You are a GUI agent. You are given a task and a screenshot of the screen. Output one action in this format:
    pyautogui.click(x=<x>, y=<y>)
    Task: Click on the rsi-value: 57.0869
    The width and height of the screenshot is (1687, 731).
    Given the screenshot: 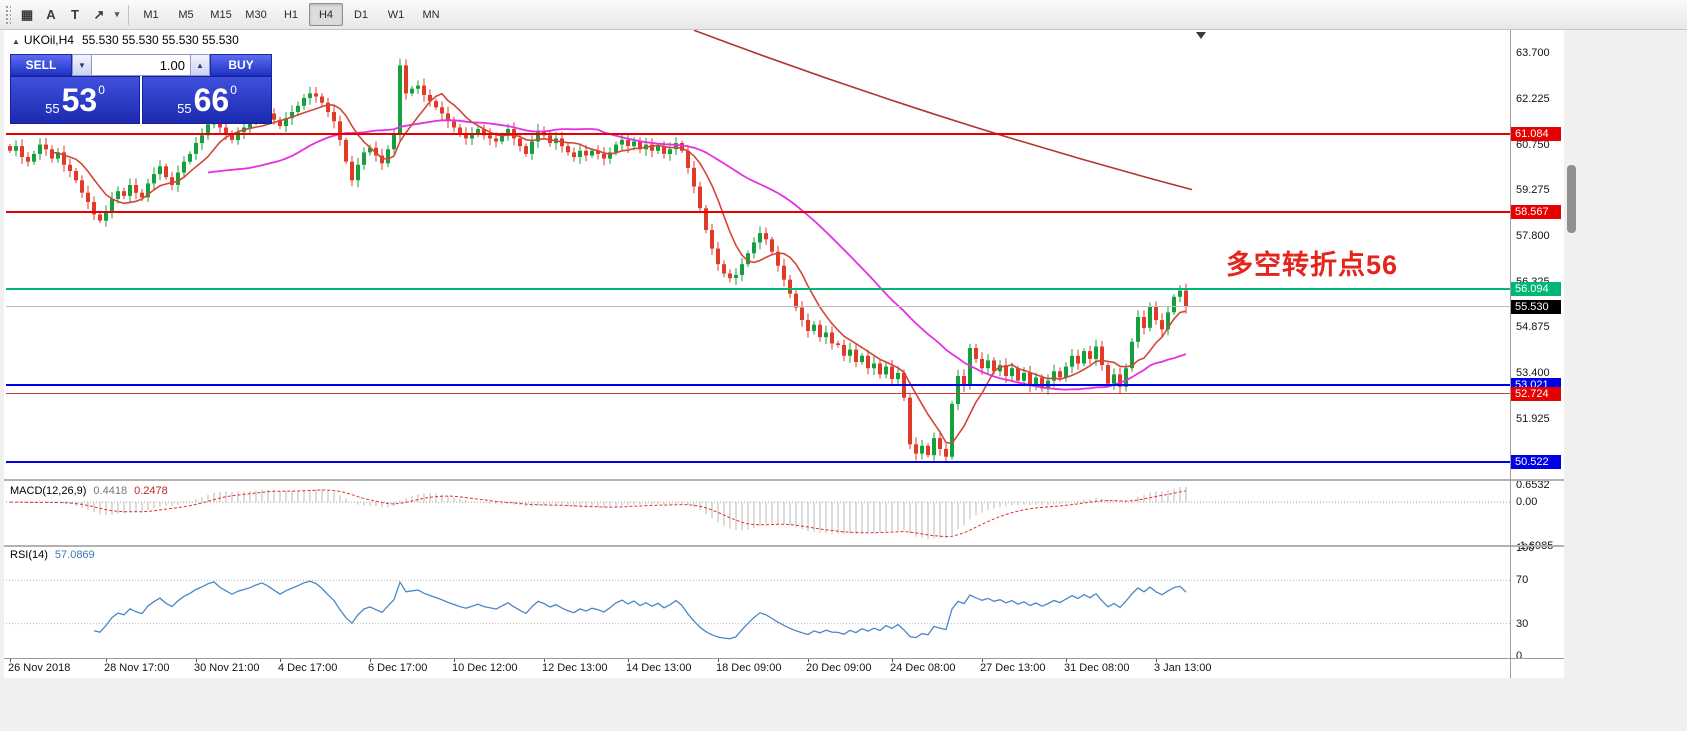 What is the action you would take?
    pyautogui.click(x=74, y=555)
    